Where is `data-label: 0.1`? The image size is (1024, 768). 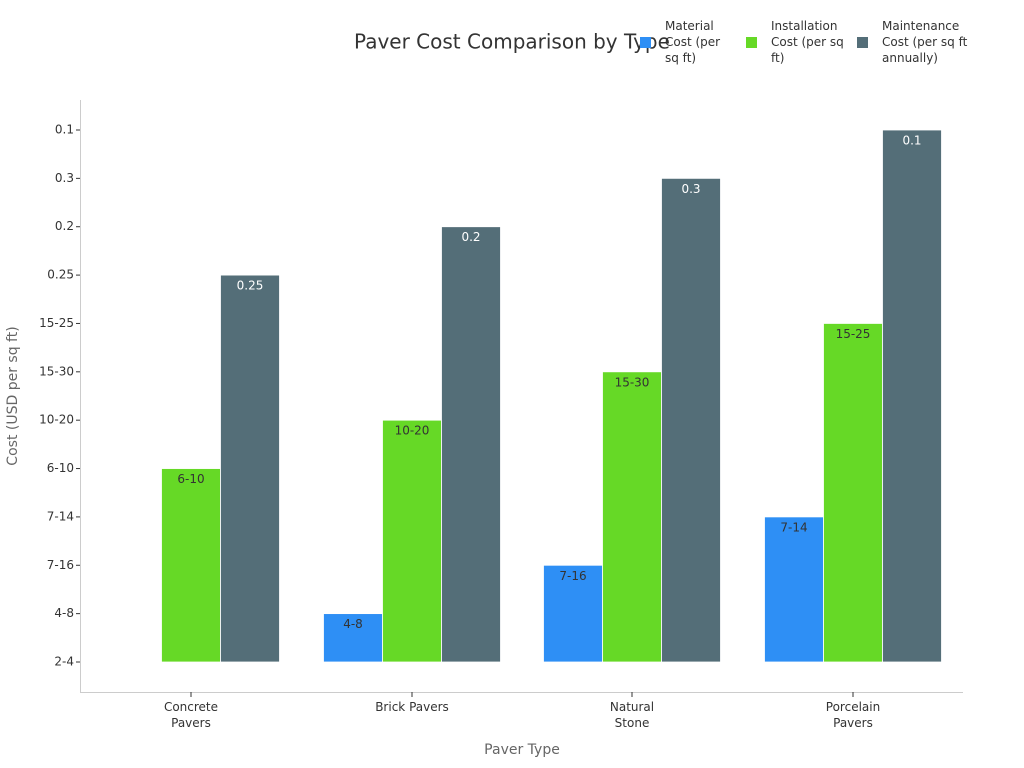 data-label: 0.1 is located at coordinates (911, 141).